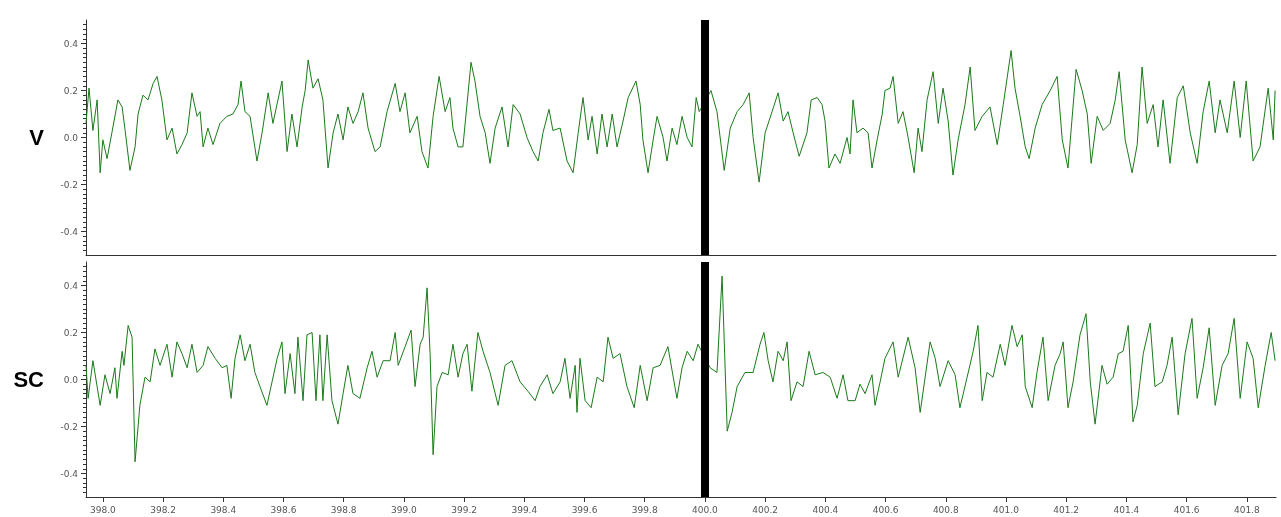  I want to click on y-axis-title: V, so click(37, 137).